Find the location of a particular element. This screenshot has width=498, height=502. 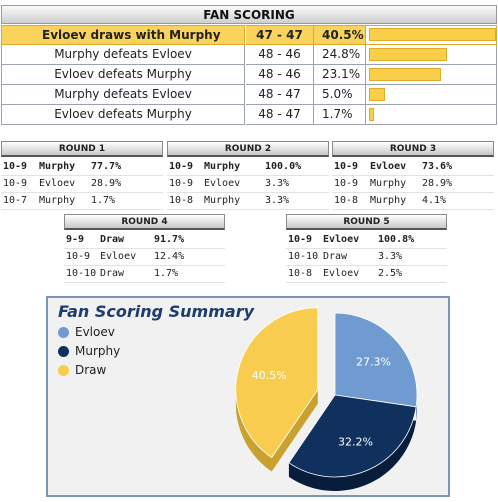

round-row-percent: 91.7% is located at coordinates (169, 239).